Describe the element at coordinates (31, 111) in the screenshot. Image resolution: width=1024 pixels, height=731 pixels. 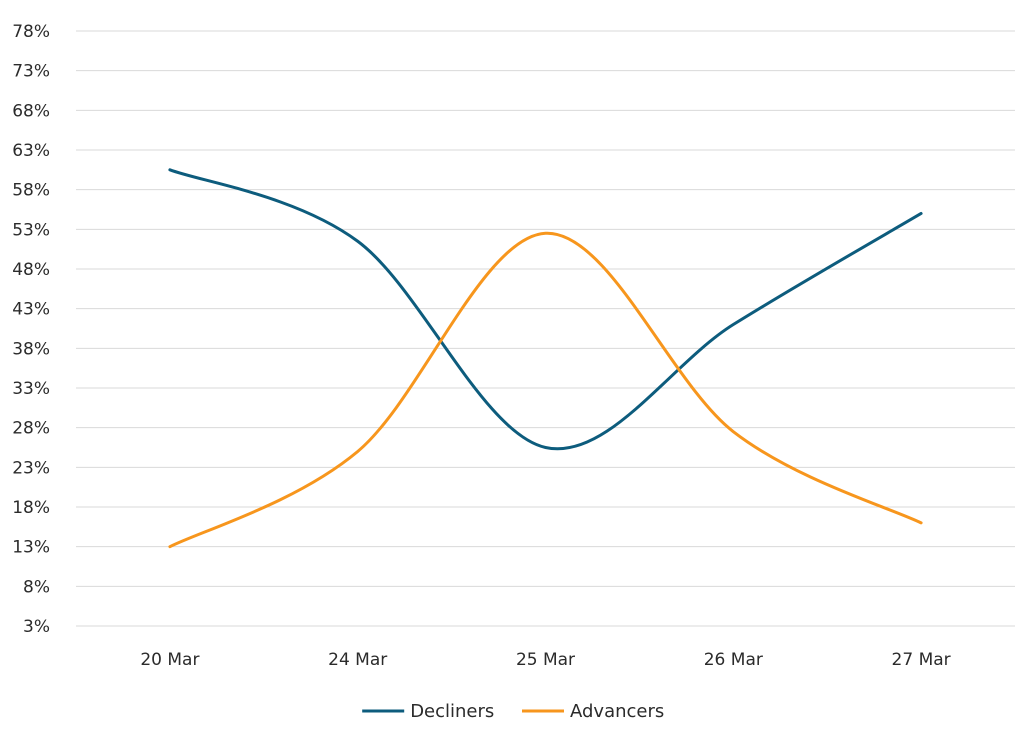
I see `y-tick-label: 68%` at that location.